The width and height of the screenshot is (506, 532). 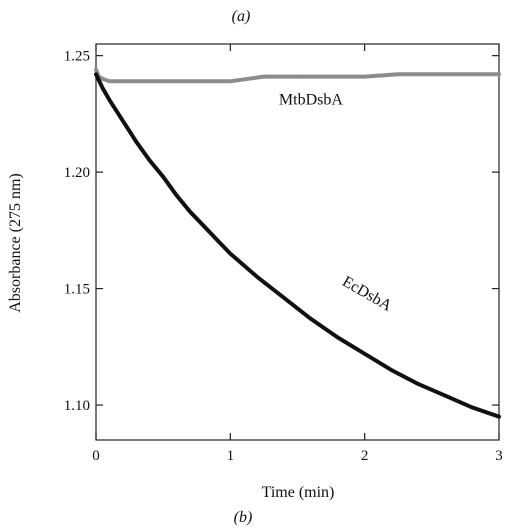 I want to click on x-tick-label: 2, so click(x=365, y=456).